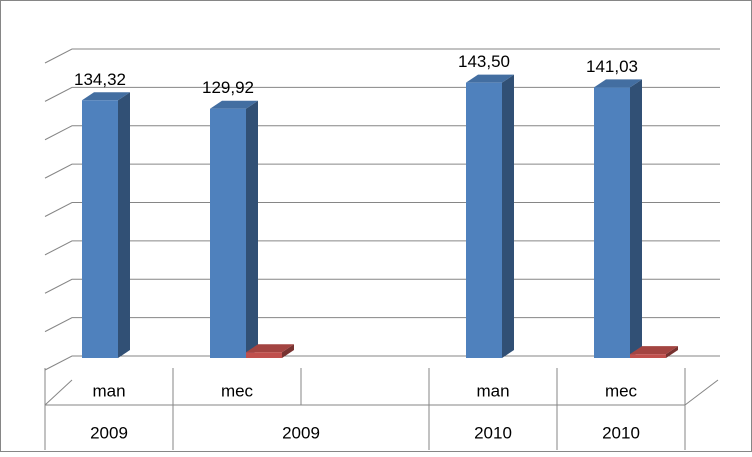 This screenshot has height=457, width=752. I want to click on grid-line, so click(382, 56).